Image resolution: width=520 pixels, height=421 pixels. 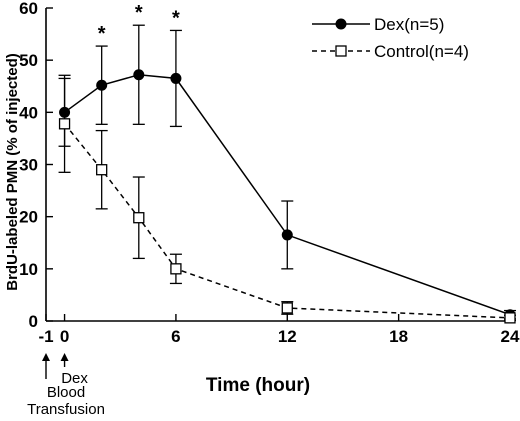 What do you see at coordinates (74, 378) in the screenshot?
I see `annotation-label: Dex` at bounding box center [74, 378].